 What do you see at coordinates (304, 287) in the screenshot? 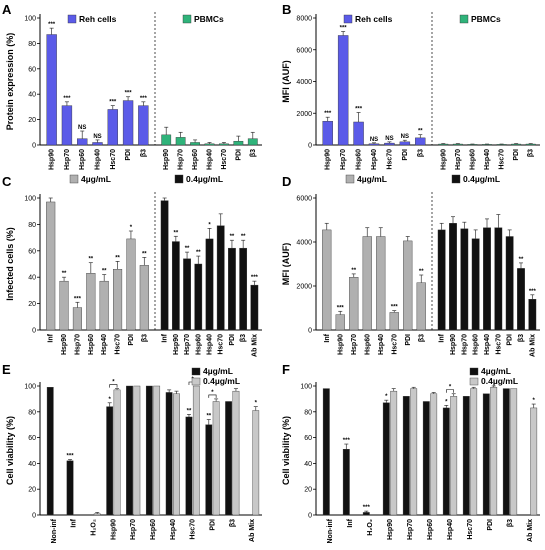
I see `panel-d-ytick-label: 2000` at bounding box center [304, 287].